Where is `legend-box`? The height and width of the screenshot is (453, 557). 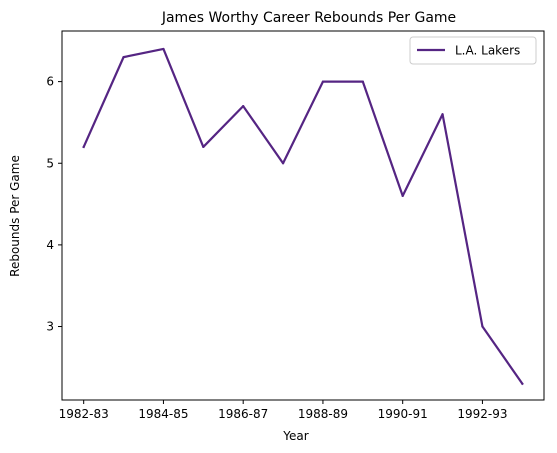 legend-box is located at coordinates (473, 50).